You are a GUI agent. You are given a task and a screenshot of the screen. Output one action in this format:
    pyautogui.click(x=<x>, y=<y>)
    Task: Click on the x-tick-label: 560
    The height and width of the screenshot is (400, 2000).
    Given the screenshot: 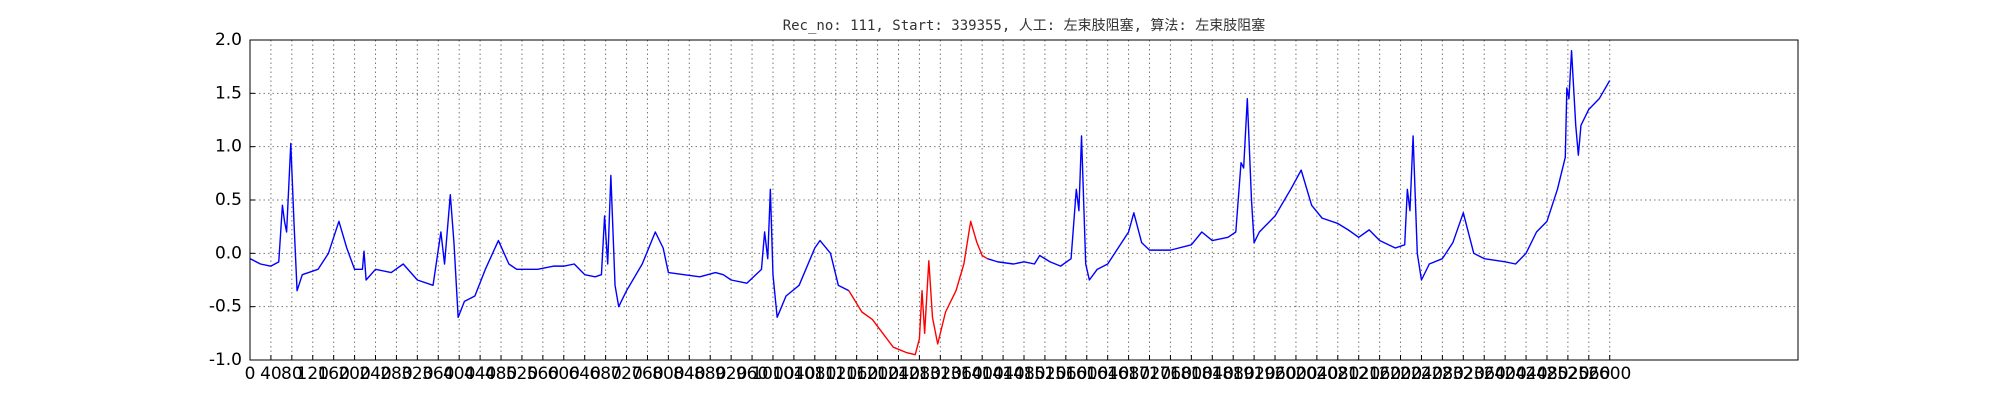 What is the action you would take?
    pyautogui.click(x=543, y=374)
    